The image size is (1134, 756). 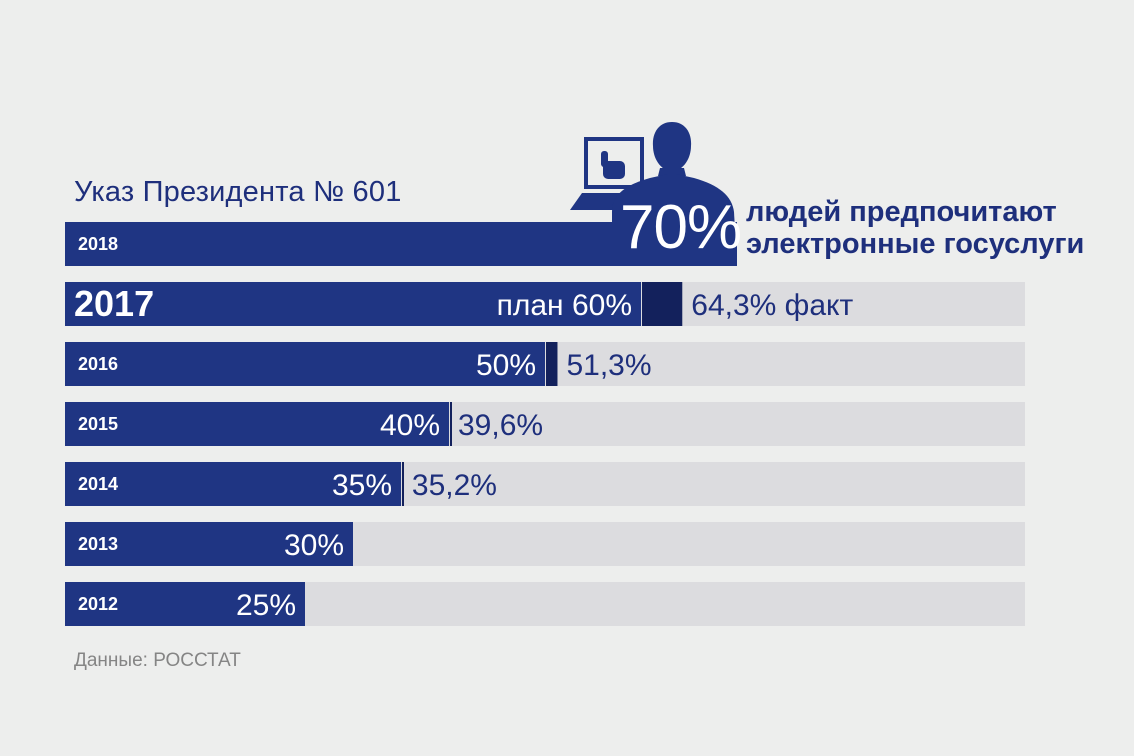 I want to click on data-source: Данные: РОССТАТ, so click(x=157, y=660).